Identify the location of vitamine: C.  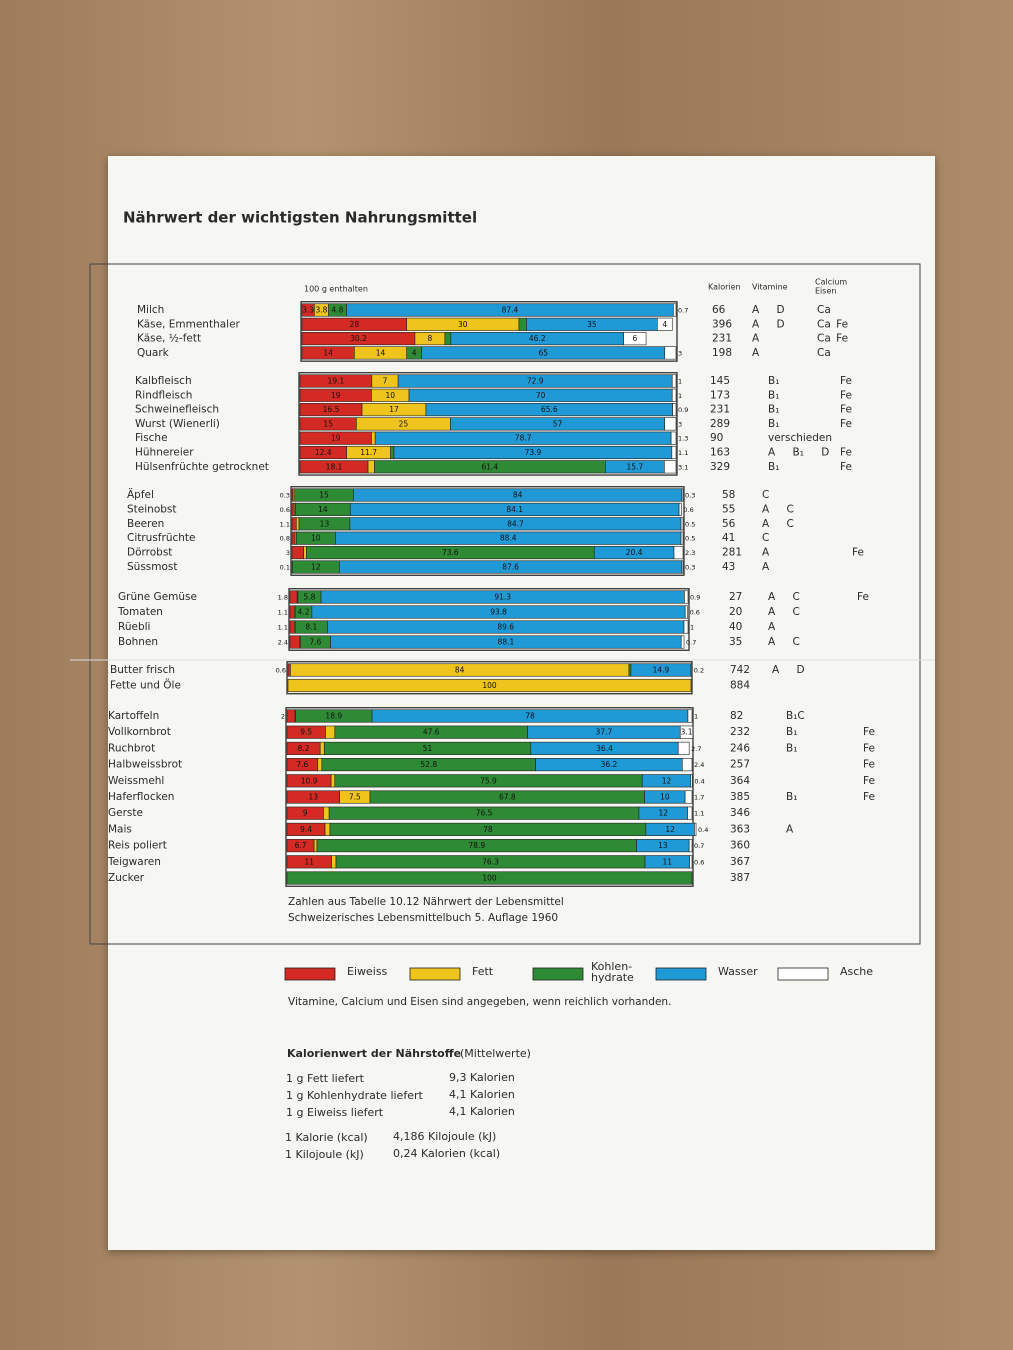
(765, 495).